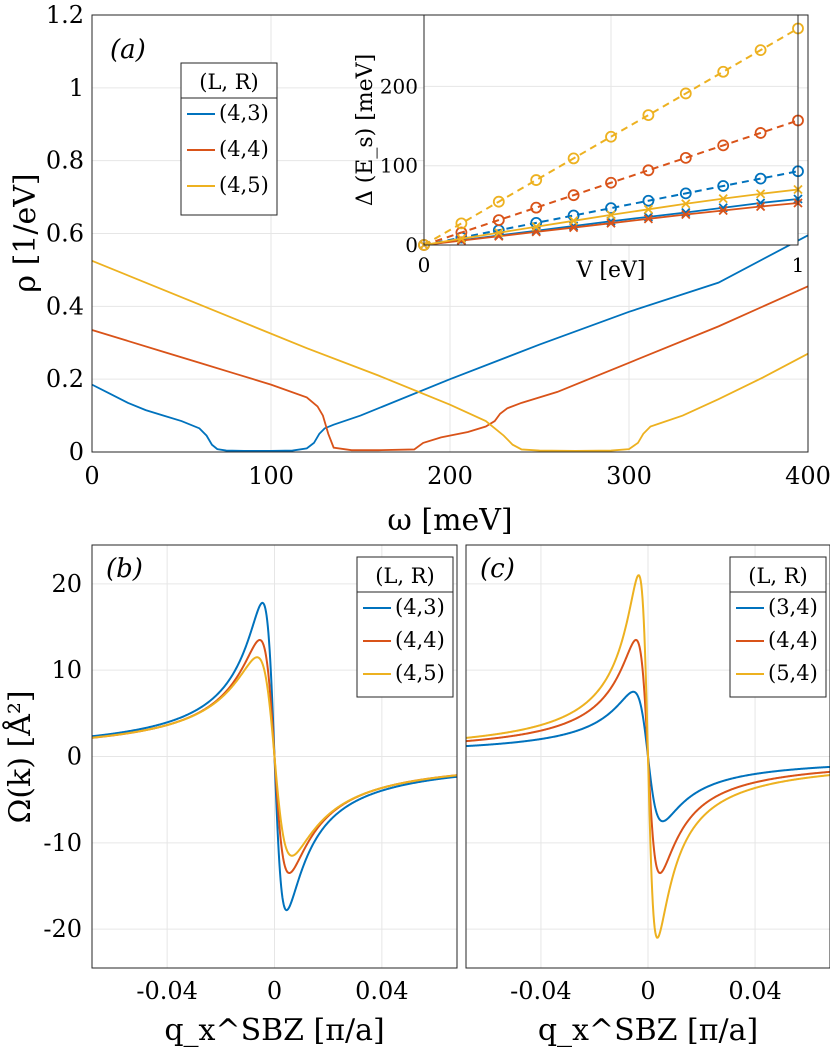 This screenshot has height=1050, width=830. I want to click on x-tick-label-b: 0.04, so click(381, 991).